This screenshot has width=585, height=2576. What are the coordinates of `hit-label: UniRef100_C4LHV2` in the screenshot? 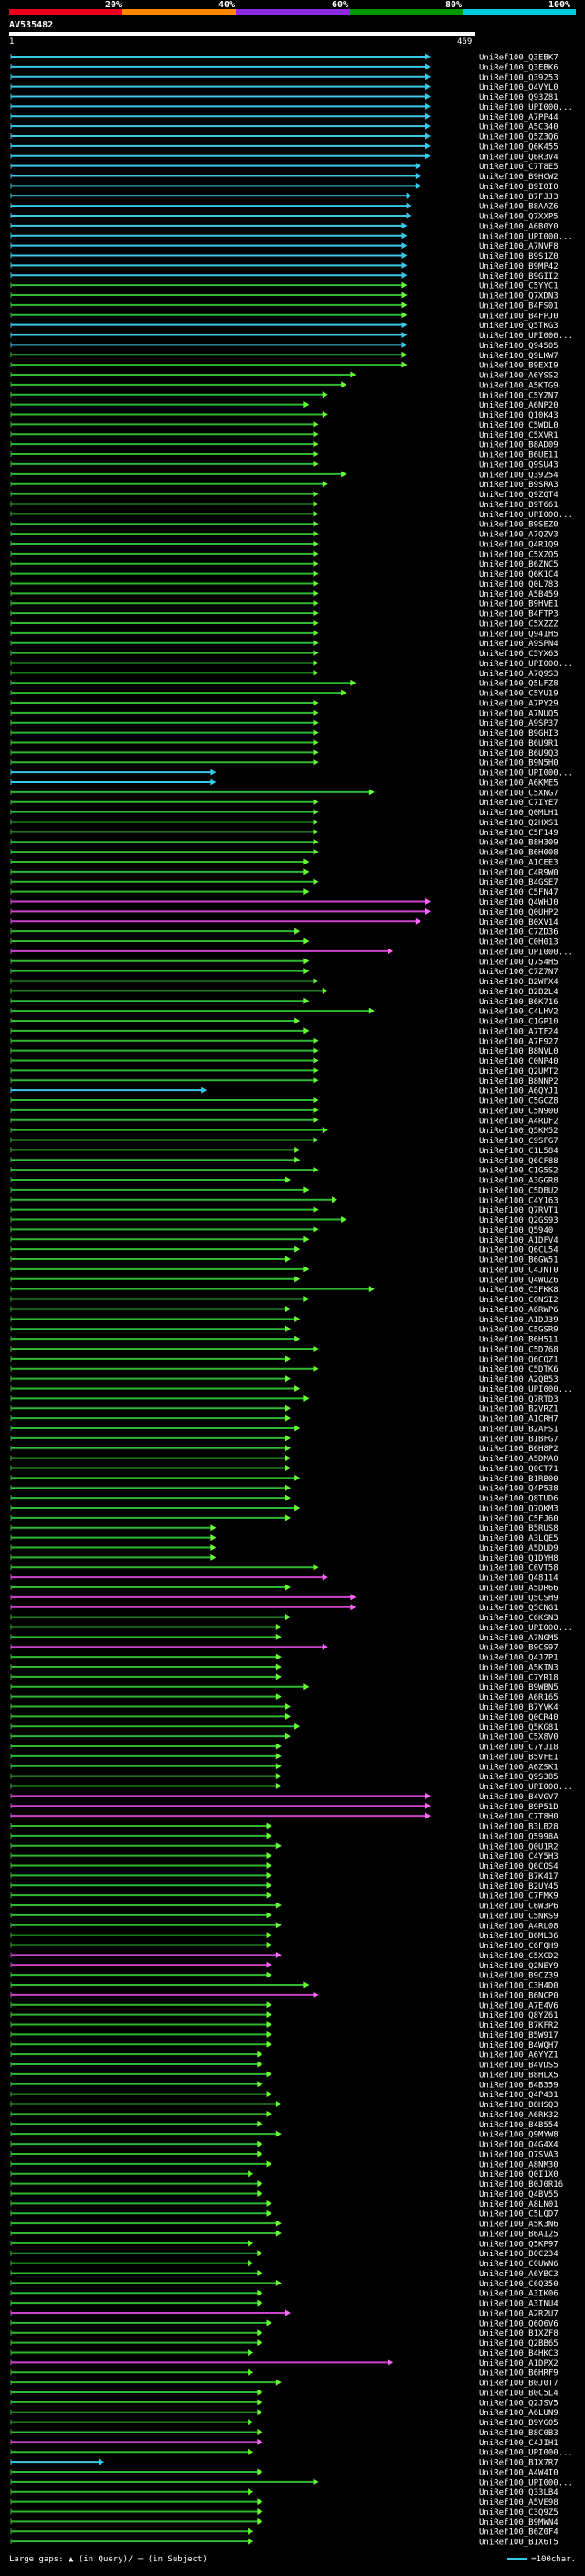 It's located at (518, 1012).